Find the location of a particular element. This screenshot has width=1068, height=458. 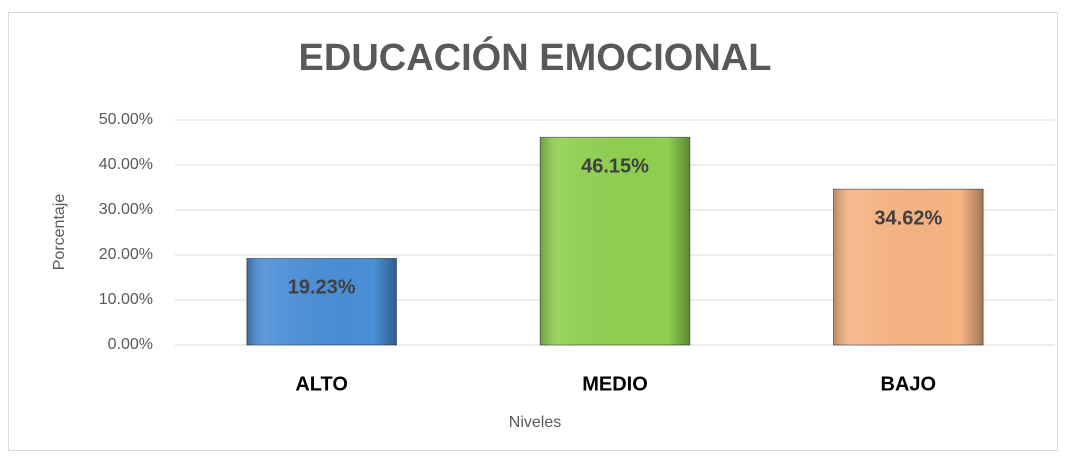

x-axis-label: Niveles is located at coordinates (535, 422).